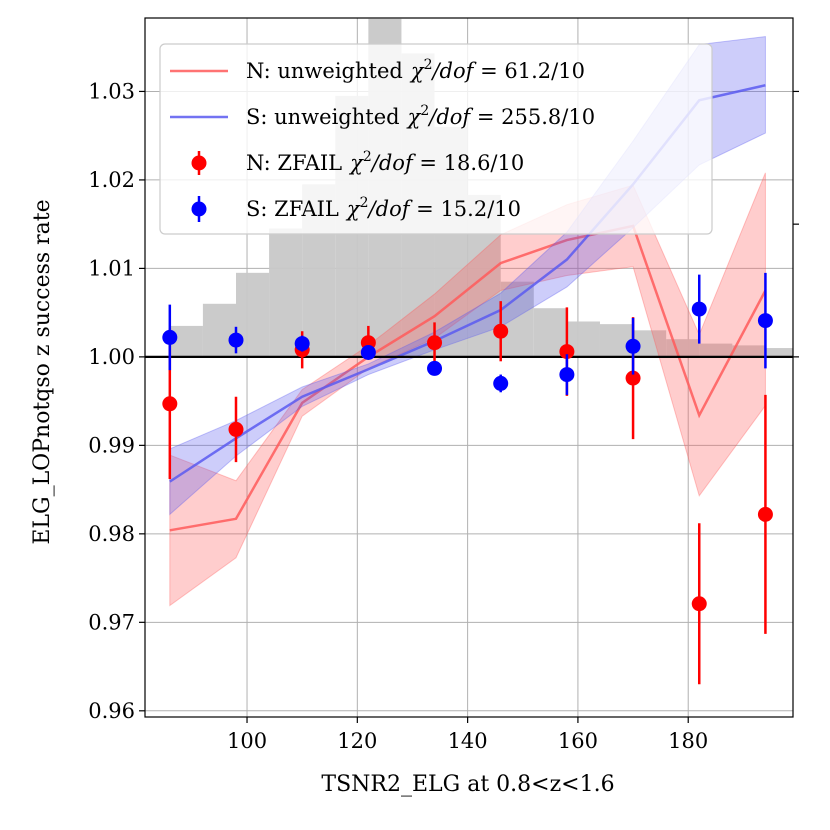 This screenshot has width=830, height=830. What do you see at coordinates (111, 268) in the screenshot?
I see `y-tick-label-1.01: 1.01` at bounding box center [111, 268].